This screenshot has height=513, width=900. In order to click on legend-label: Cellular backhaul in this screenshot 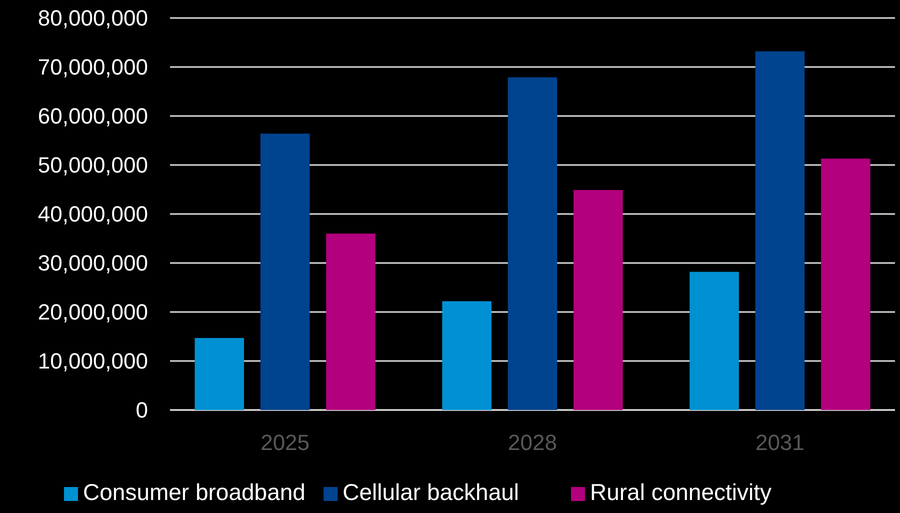, I will do `click(431, 492)`.